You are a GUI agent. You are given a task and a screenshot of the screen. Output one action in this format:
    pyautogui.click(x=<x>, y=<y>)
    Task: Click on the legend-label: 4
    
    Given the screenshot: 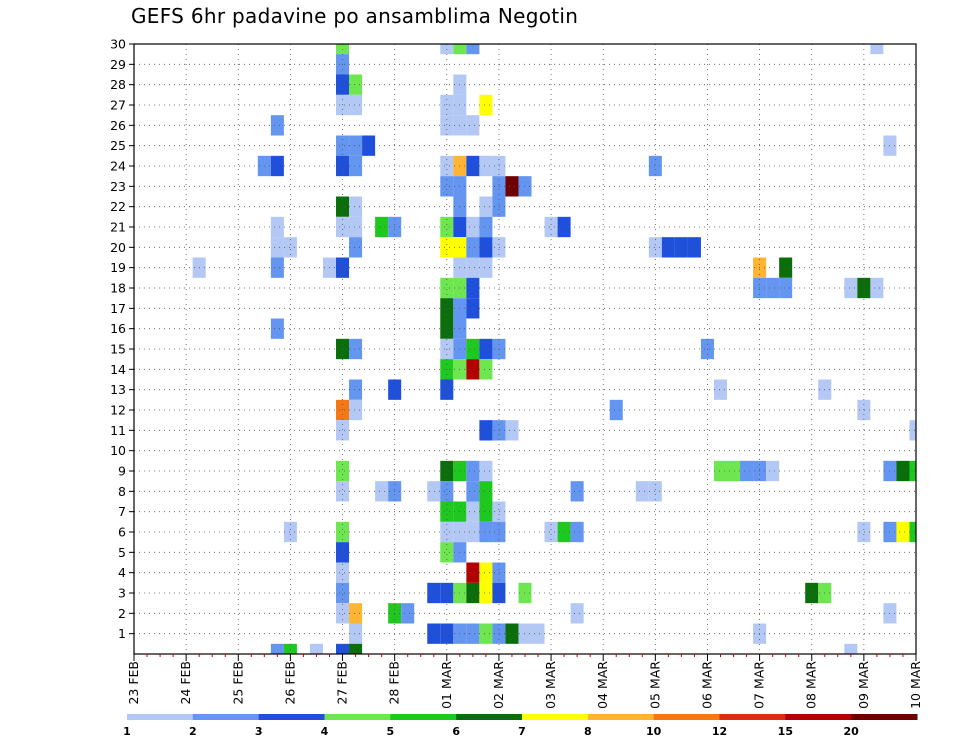 What is the action you would take?
    pyautogui.click(x=325, y=731)
    